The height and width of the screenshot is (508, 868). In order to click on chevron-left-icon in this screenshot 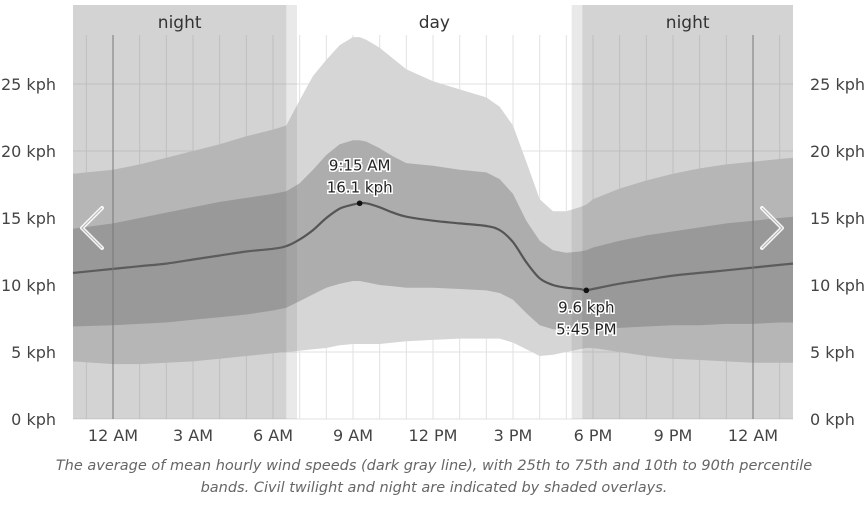, I will do `click(92, 228)`.